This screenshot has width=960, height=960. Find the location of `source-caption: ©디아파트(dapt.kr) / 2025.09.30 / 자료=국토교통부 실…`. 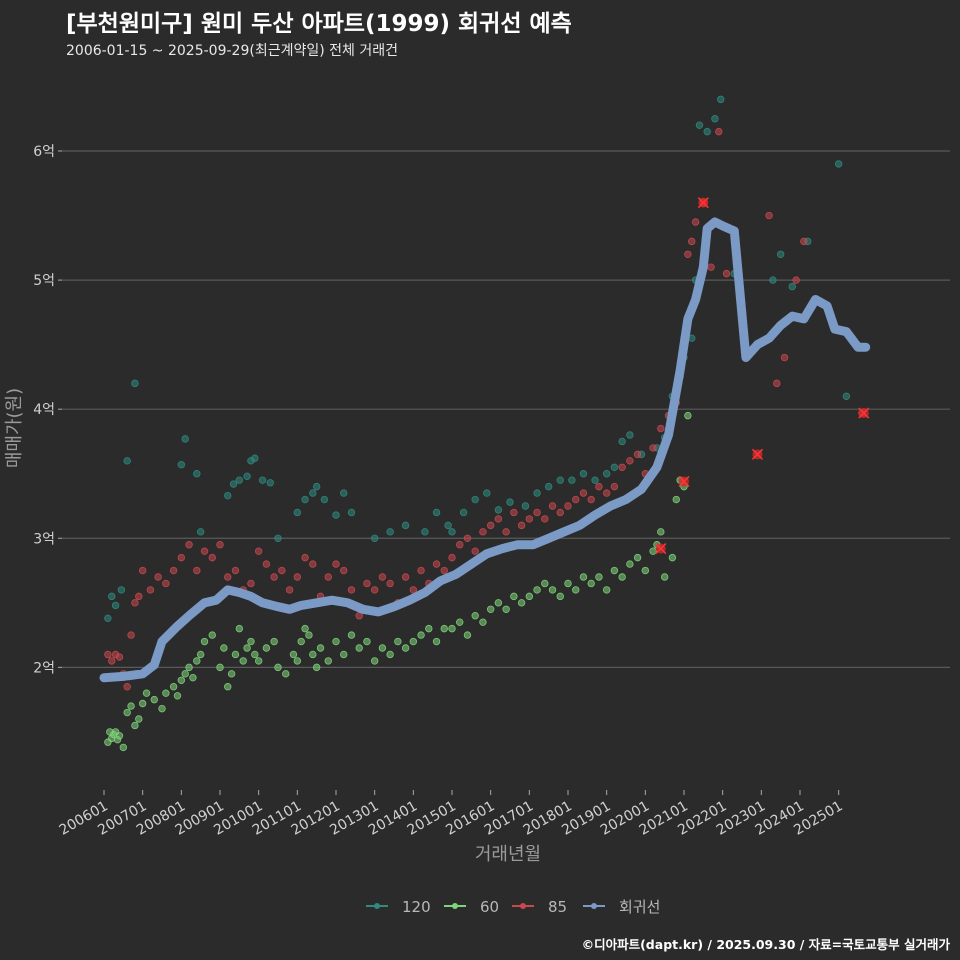

source-caption: ©디아파트(dapt.kr) / 2025.09.30 / 자료=국토교통부 실… is located at coordinates (765, 944).